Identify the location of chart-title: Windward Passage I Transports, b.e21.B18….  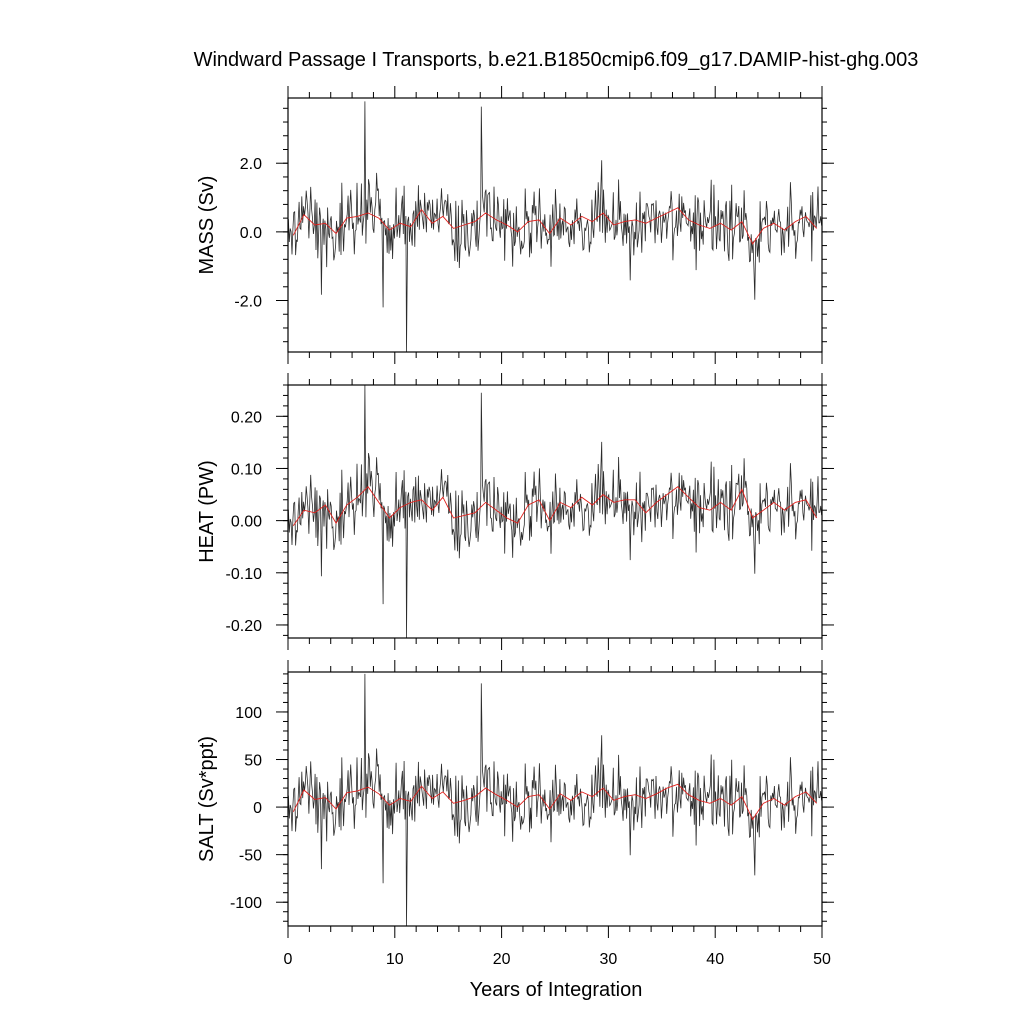
(556, 60).